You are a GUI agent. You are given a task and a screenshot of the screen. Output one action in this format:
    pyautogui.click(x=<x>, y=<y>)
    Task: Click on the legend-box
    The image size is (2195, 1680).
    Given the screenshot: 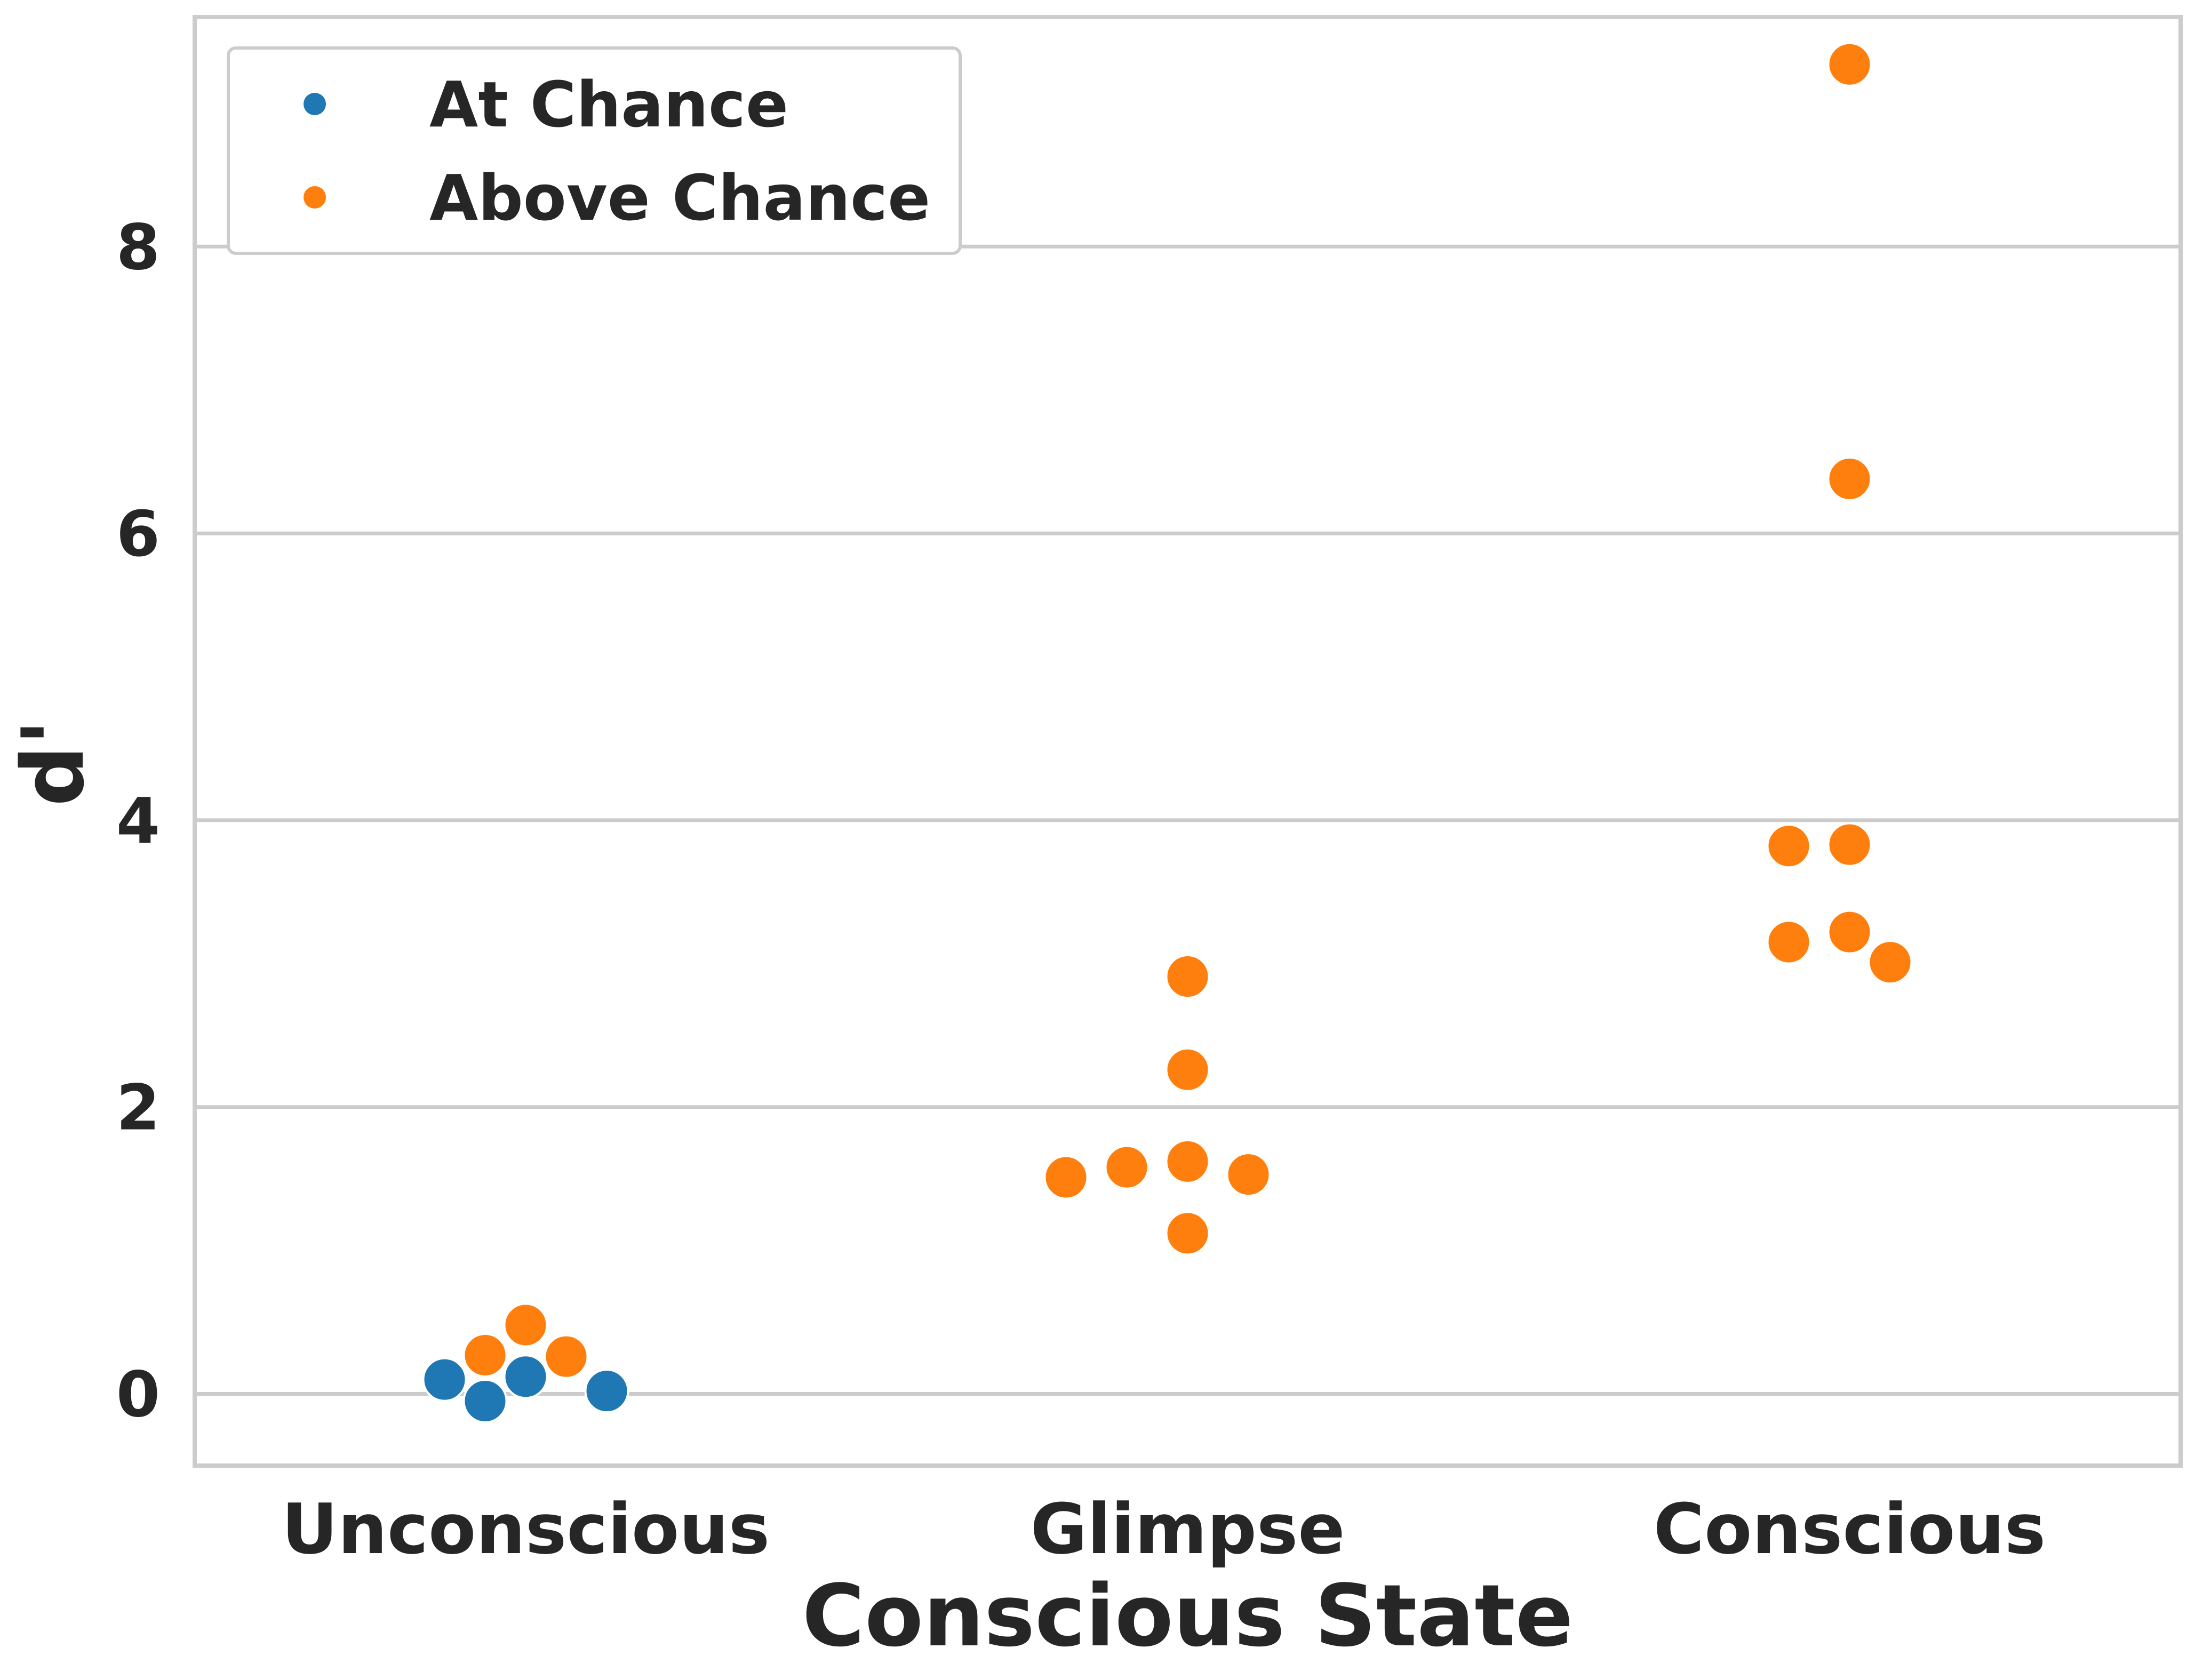 What is the action you would take?
    pyautogui.click(x=594, y=150)
    